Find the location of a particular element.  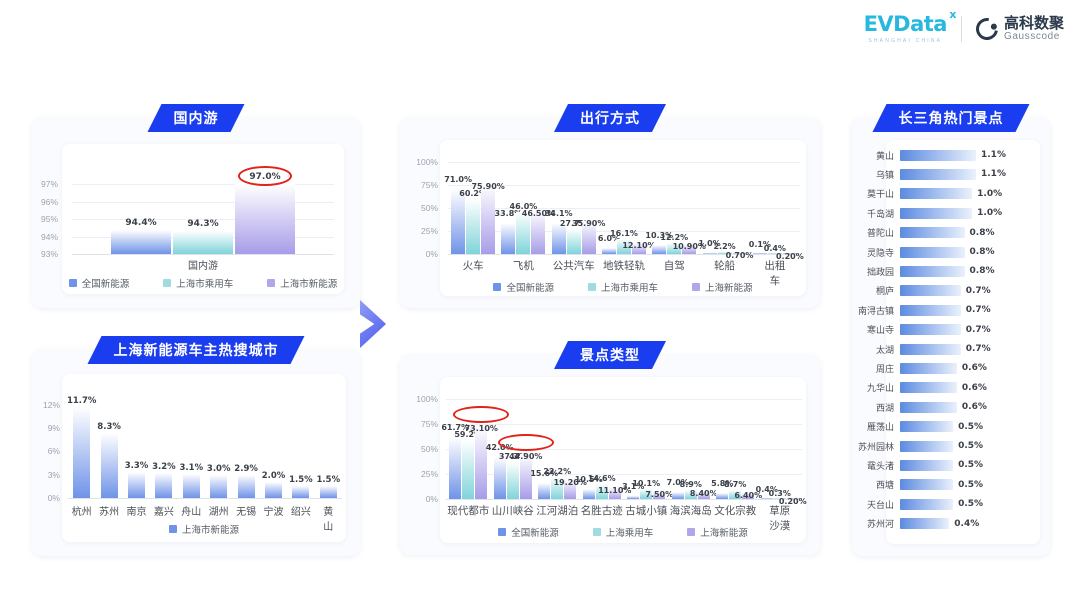

list-item: 苏州园林 0.5% is located at coordinates (946, 446).